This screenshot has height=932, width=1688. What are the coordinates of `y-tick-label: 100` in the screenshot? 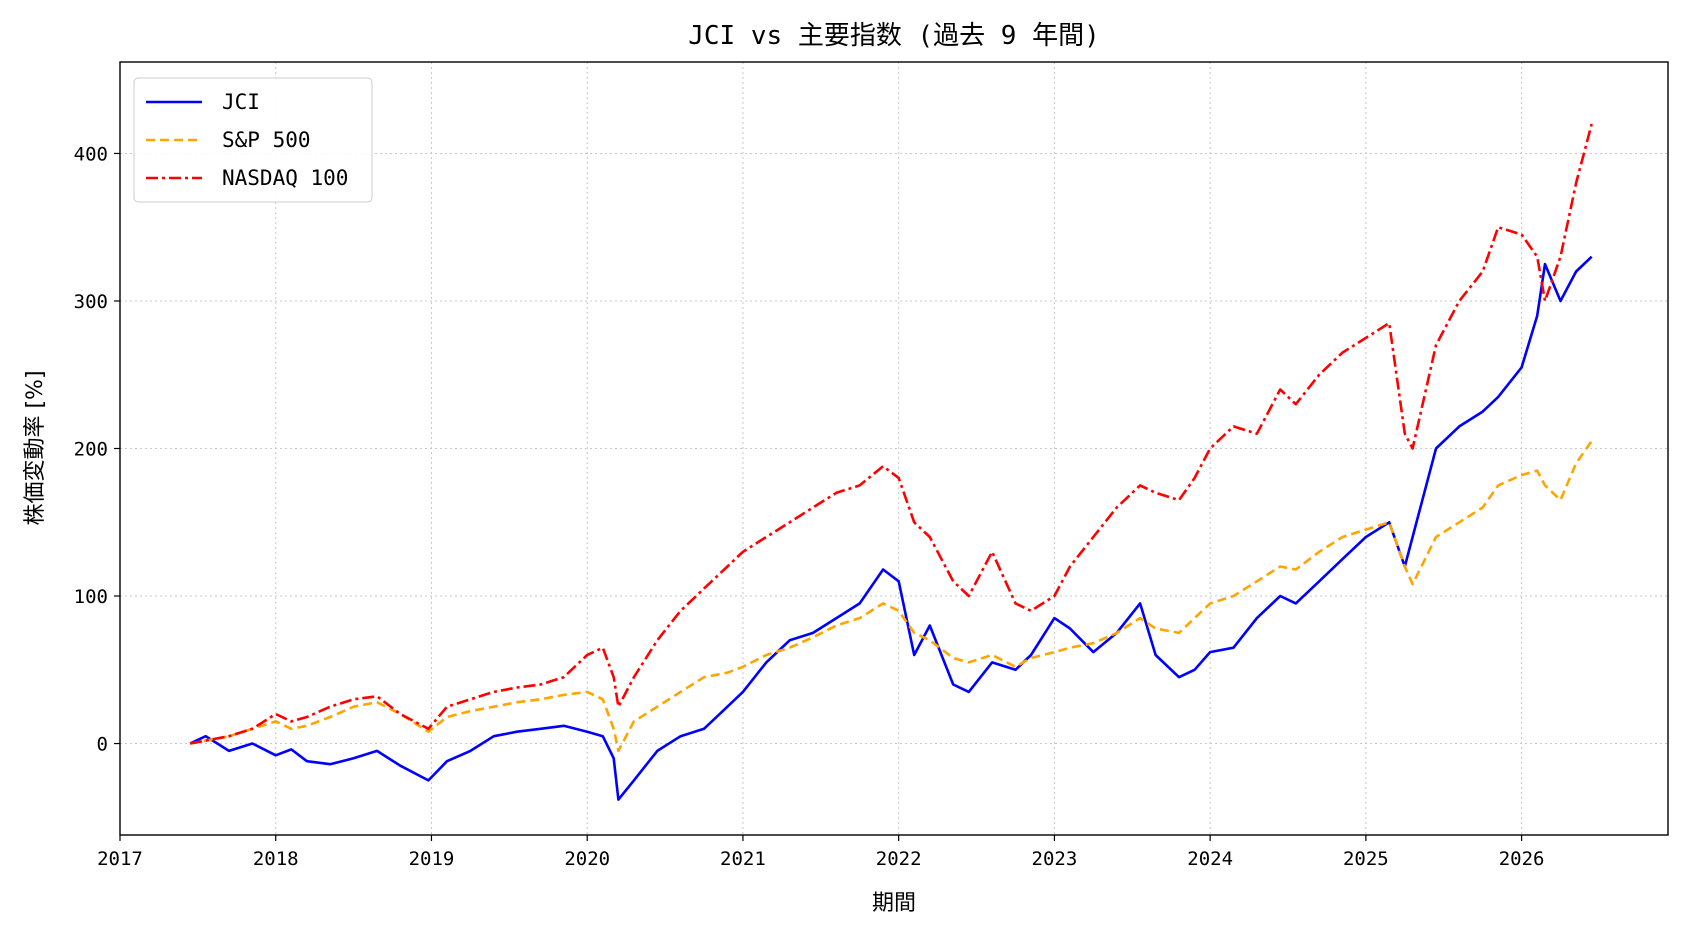 It's located at (91, 597).